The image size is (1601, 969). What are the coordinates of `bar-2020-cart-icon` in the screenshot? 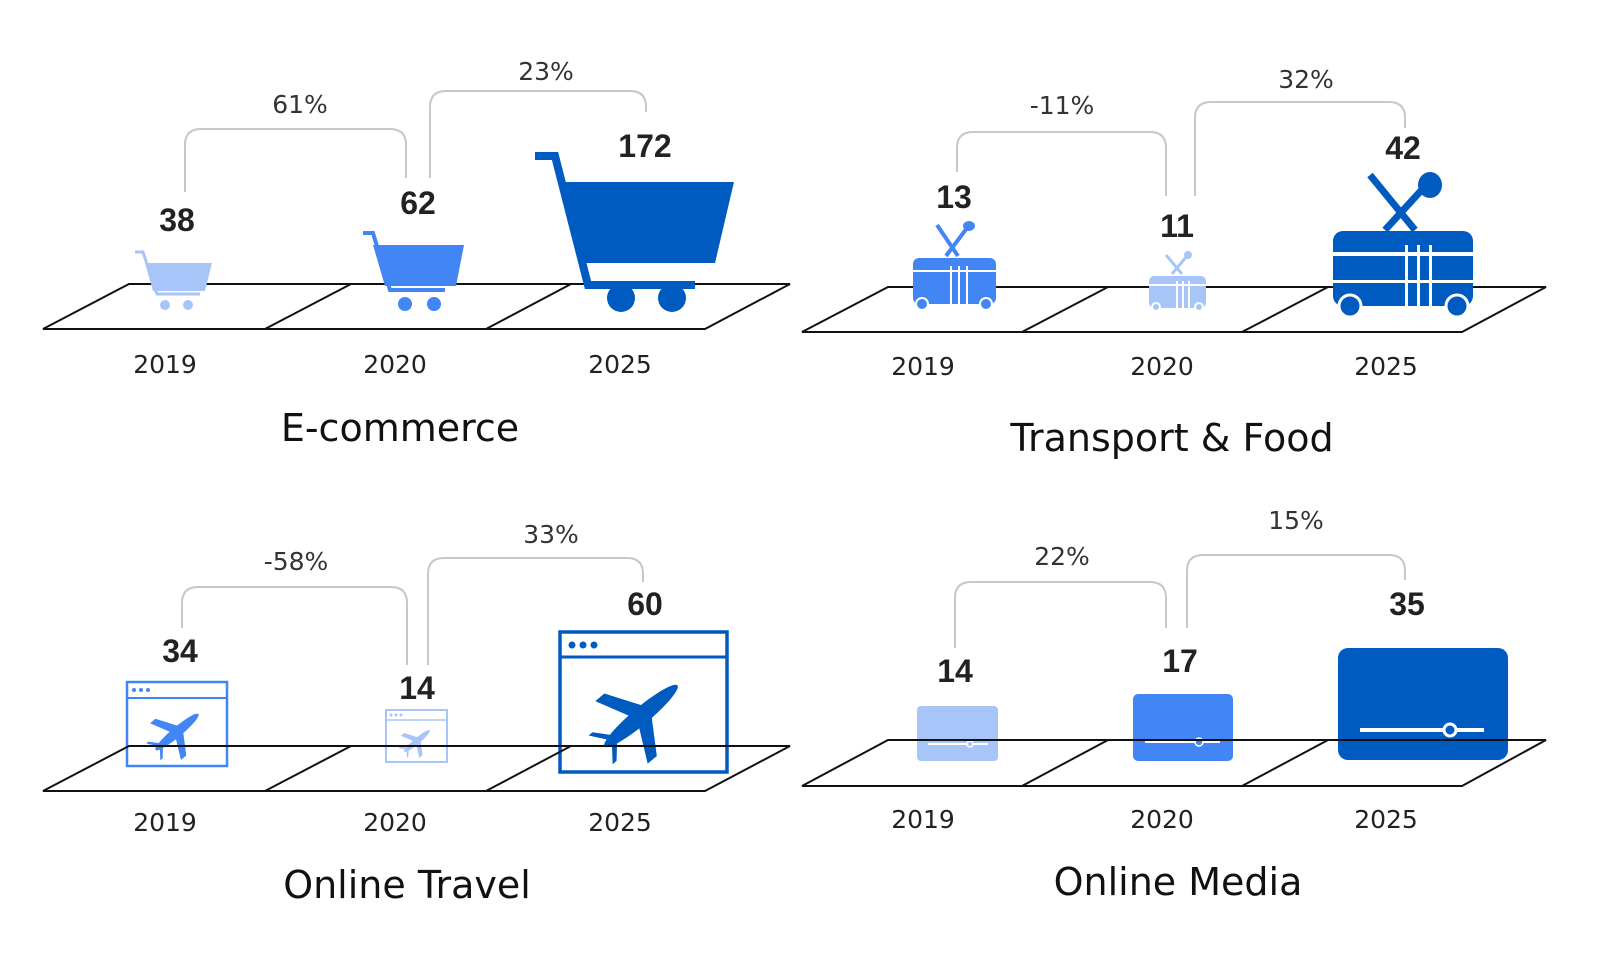 It's located at (413, 271).